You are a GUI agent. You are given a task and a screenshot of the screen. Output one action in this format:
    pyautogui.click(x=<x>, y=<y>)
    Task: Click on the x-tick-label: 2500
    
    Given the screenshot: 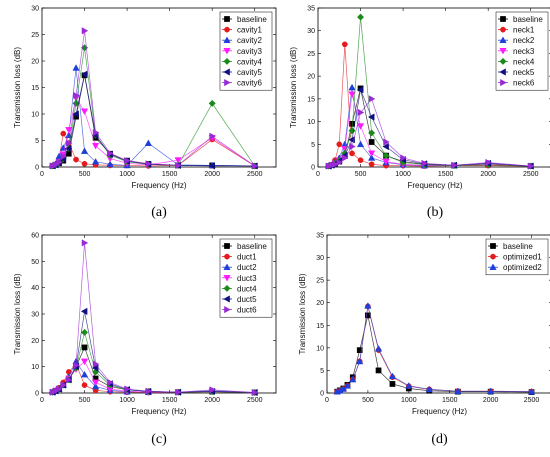 What is the action you would take?
    pyautogui.click(x=531, y=174)
    